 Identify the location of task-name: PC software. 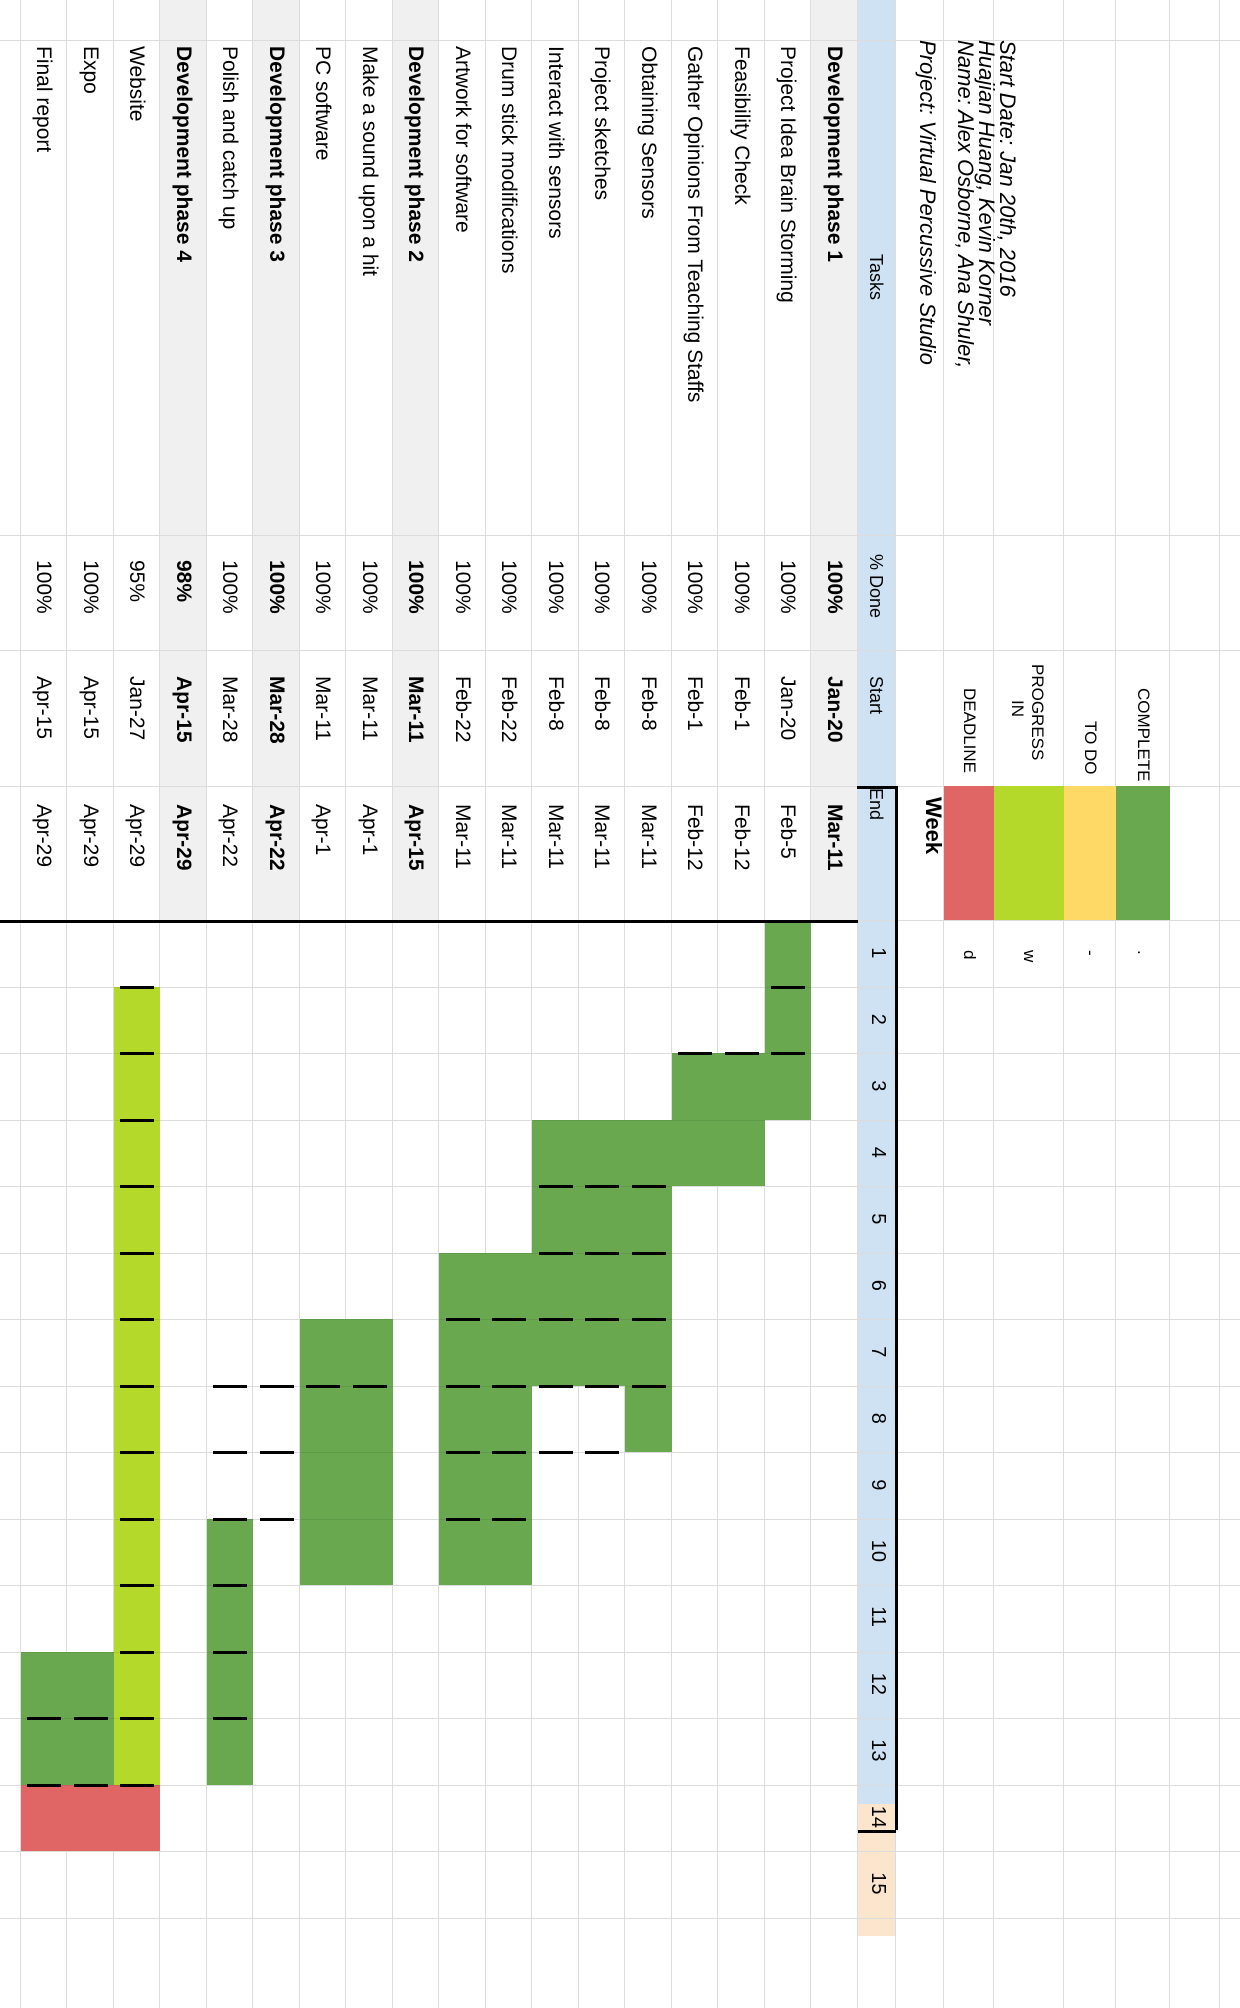
(323, 103).